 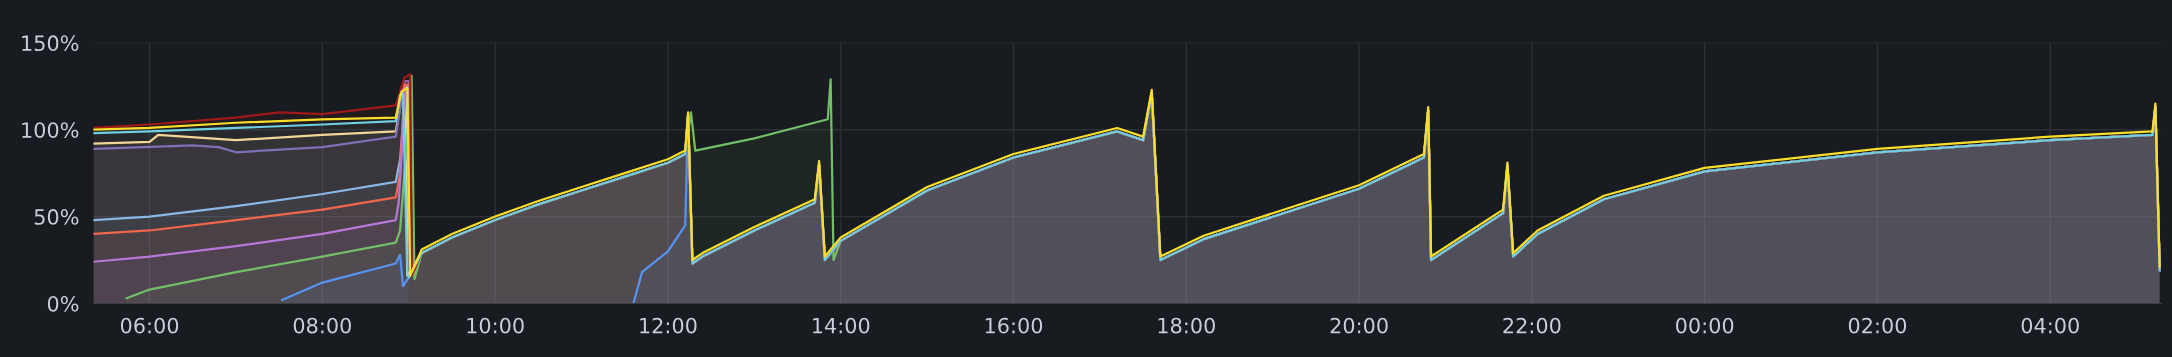 What do you see at coordinates (322, 325) in the screenshot?
I see `x-tick-label: 08:00` at bounding box center [322, 325].